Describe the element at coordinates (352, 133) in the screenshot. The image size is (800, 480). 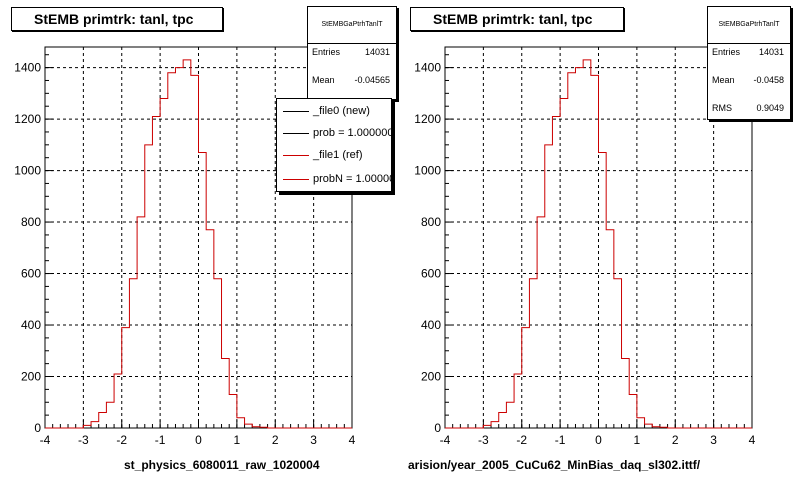
I see `legend-label: prob = 1.000000` at that location.